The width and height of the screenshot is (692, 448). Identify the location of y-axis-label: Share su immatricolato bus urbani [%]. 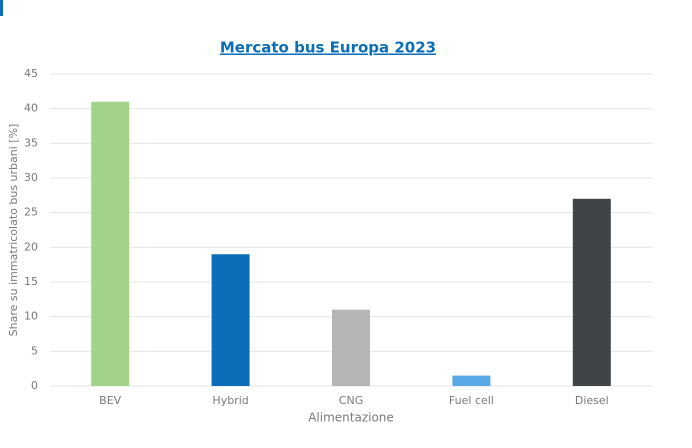
(13, 230).